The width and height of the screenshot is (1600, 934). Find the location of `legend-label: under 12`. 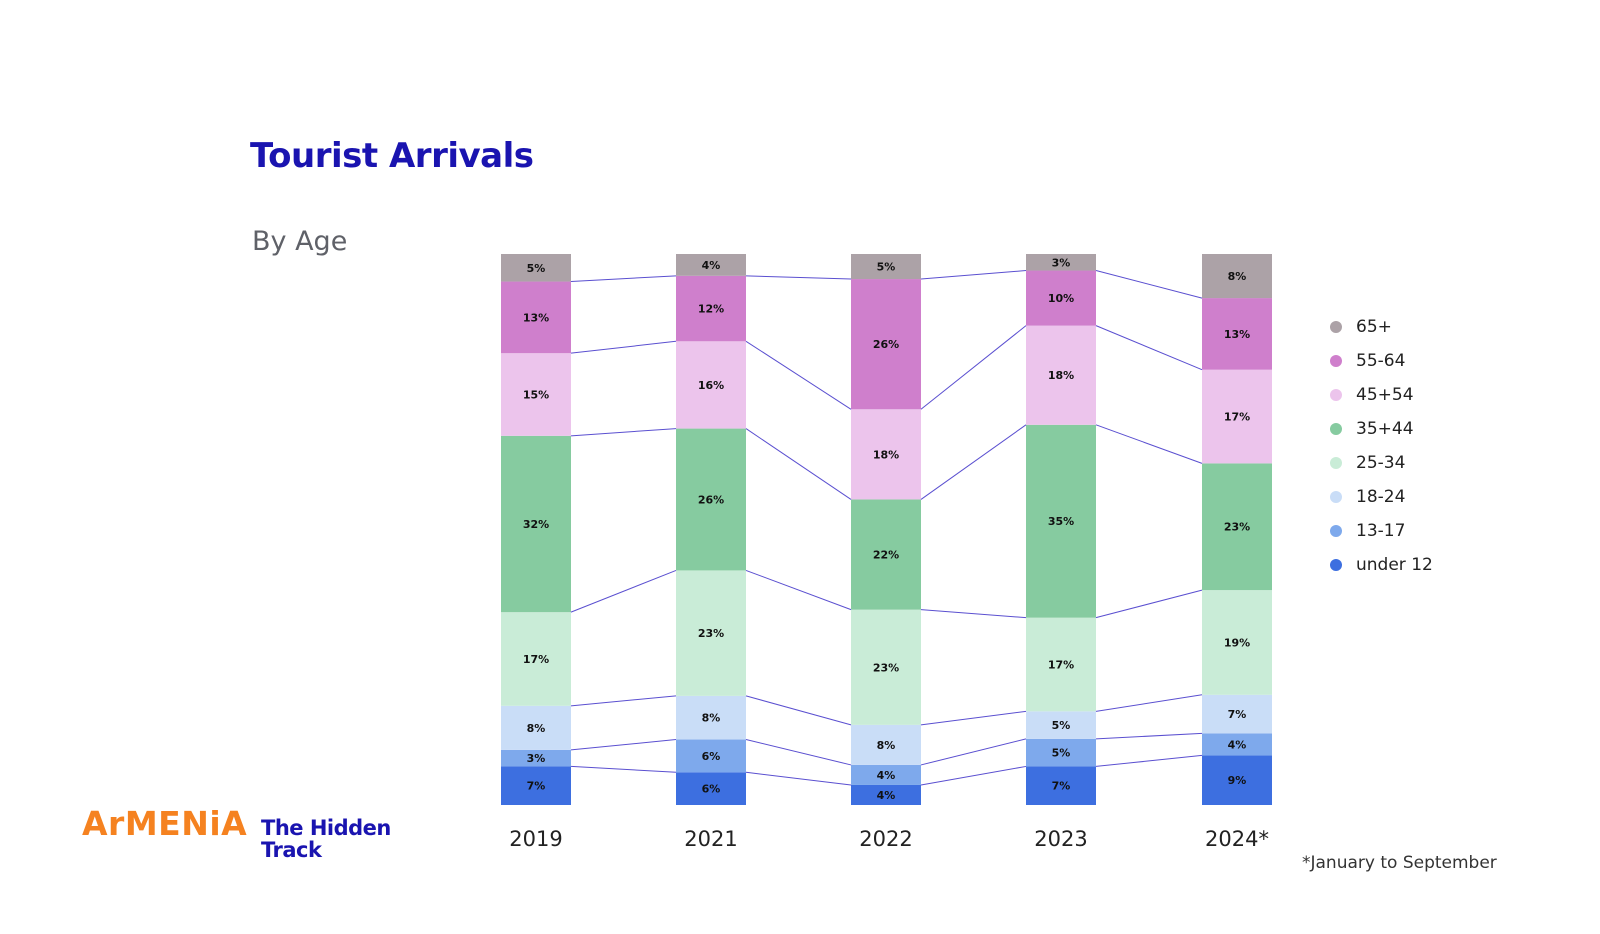

legend-label: under 12 is located at coordinates (1394, 565).